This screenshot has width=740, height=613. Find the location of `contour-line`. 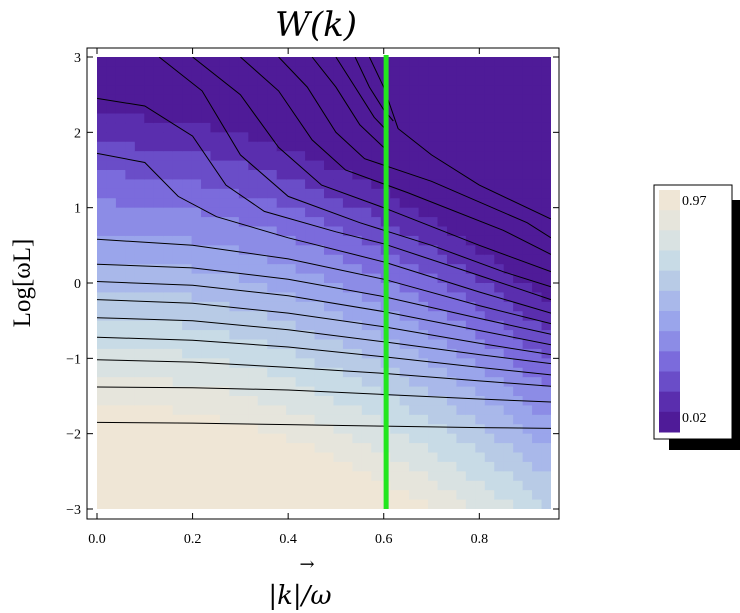

contour-line is located at coordinates (324, 341).